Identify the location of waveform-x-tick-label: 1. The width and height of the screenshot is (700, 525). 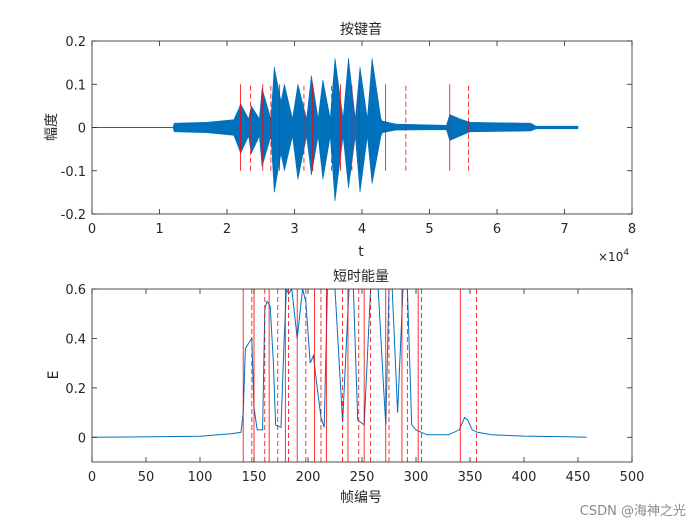
(159, 229).